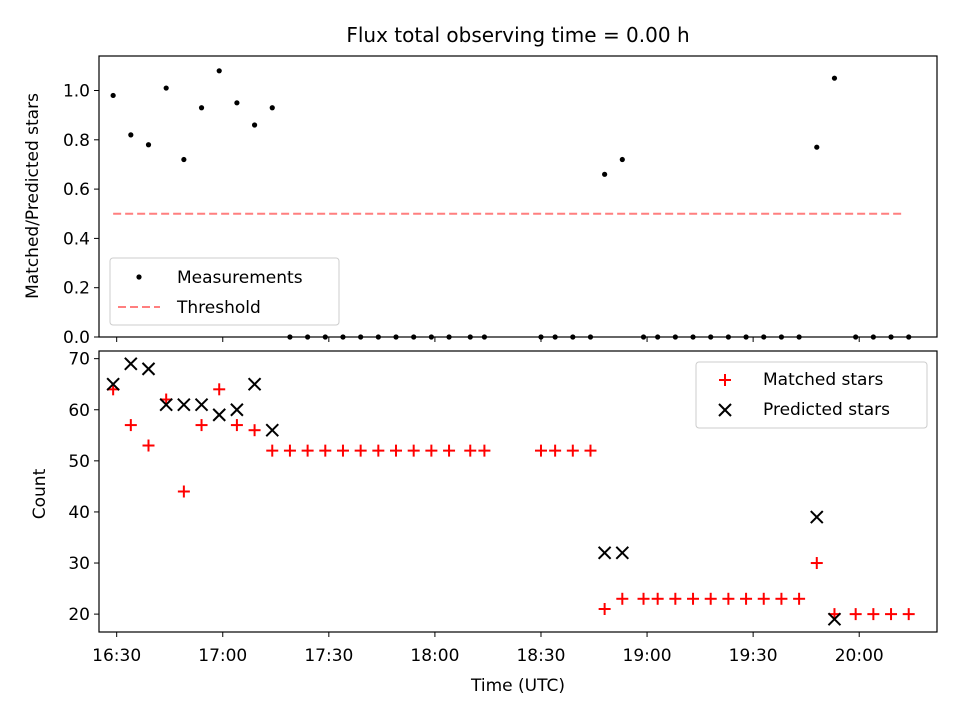 The height and width of the screenshot is (720, 960). Describe the element at coordinates (79, 513) in the screenshot. I see `bottom-y-tick-label: 40` at that location.